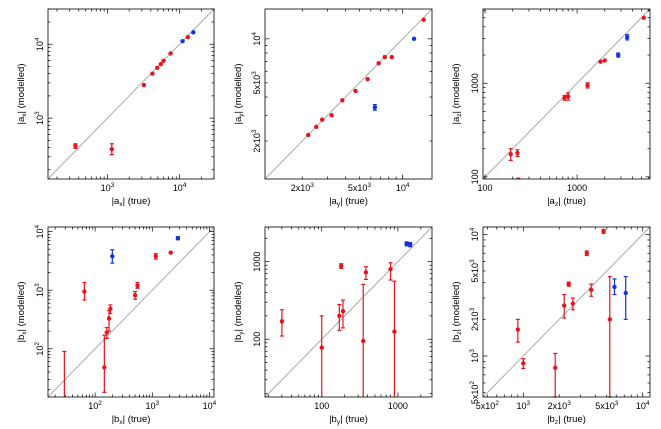 This screenshot has width=661, height=429. Describe the element at coordinates (37, 39) in the screenshot. I see `y-tick-label-exp: 4` at that location.